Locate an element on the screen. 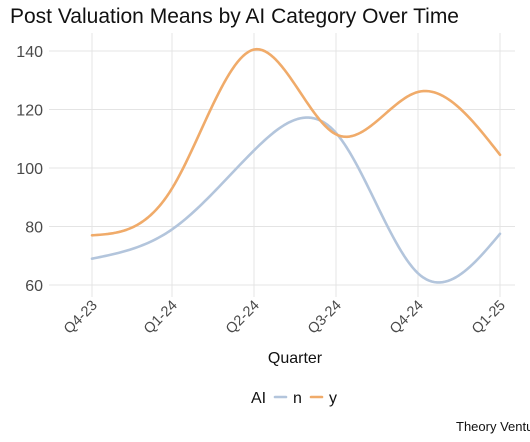 The height and width of the screenshot is (442, 530). caption: Theory Ventu is located at coordinates (493, 426).